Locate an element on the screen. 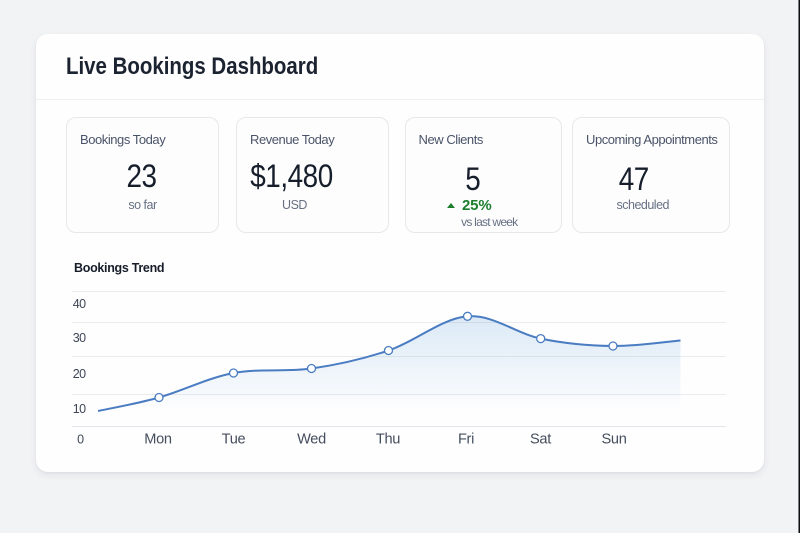  svg-text: Sat is located at coordinates (540, 440).